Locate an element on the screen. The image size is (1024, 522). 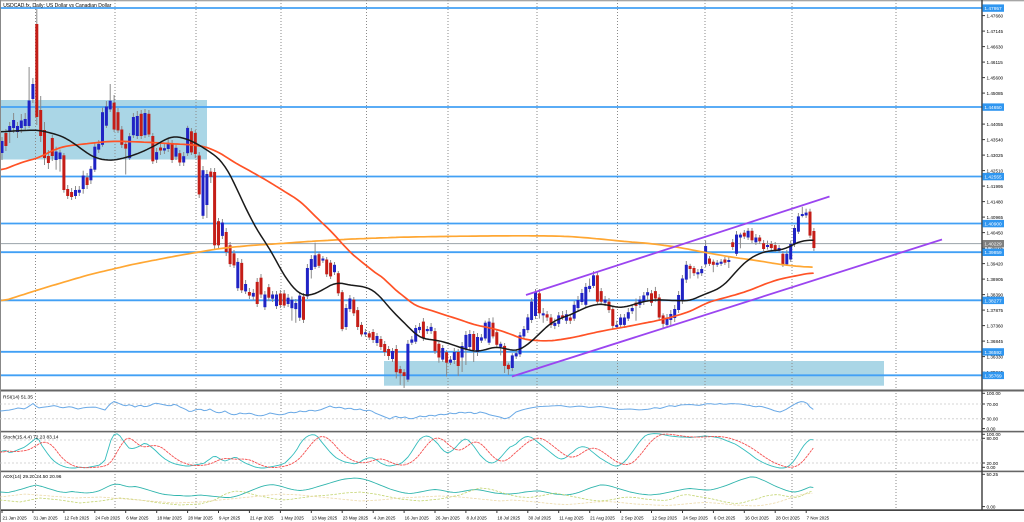
svg-text: 1.35769 is located at coordinates (993, 376).